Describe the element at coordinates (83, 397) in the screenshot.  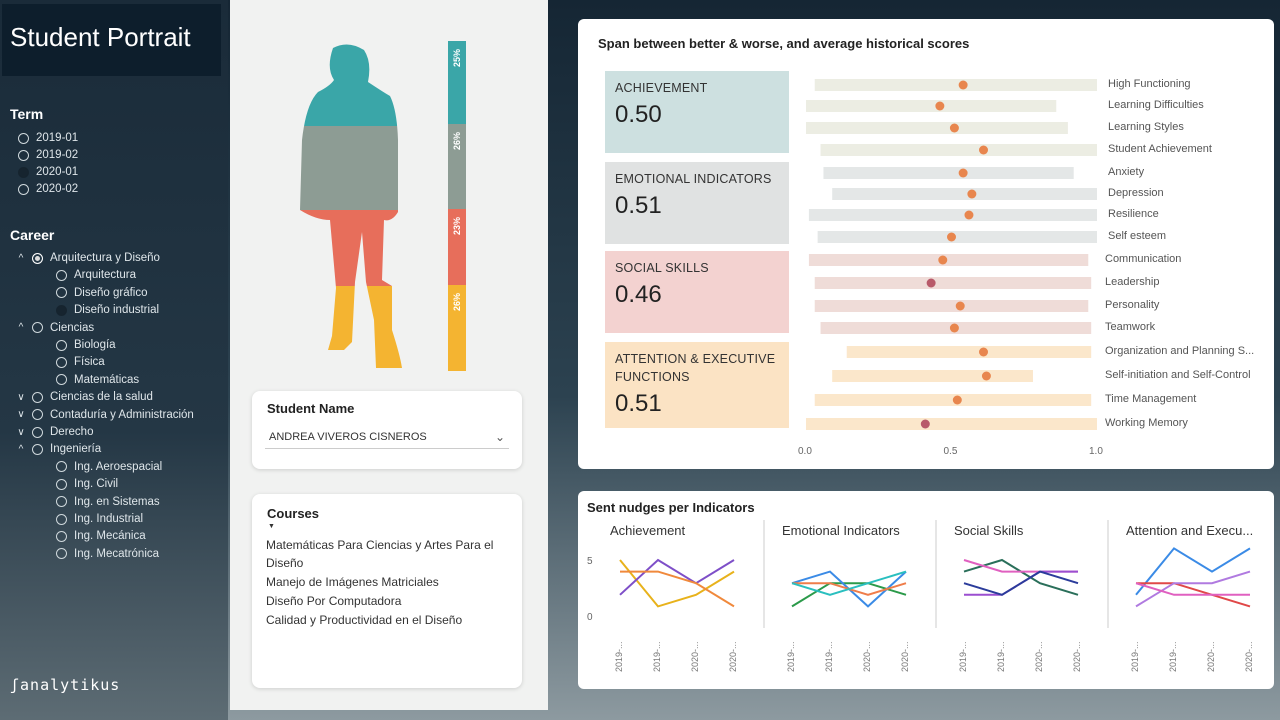
I see `career-group: ∨ Ciencias de la salud` at that location.